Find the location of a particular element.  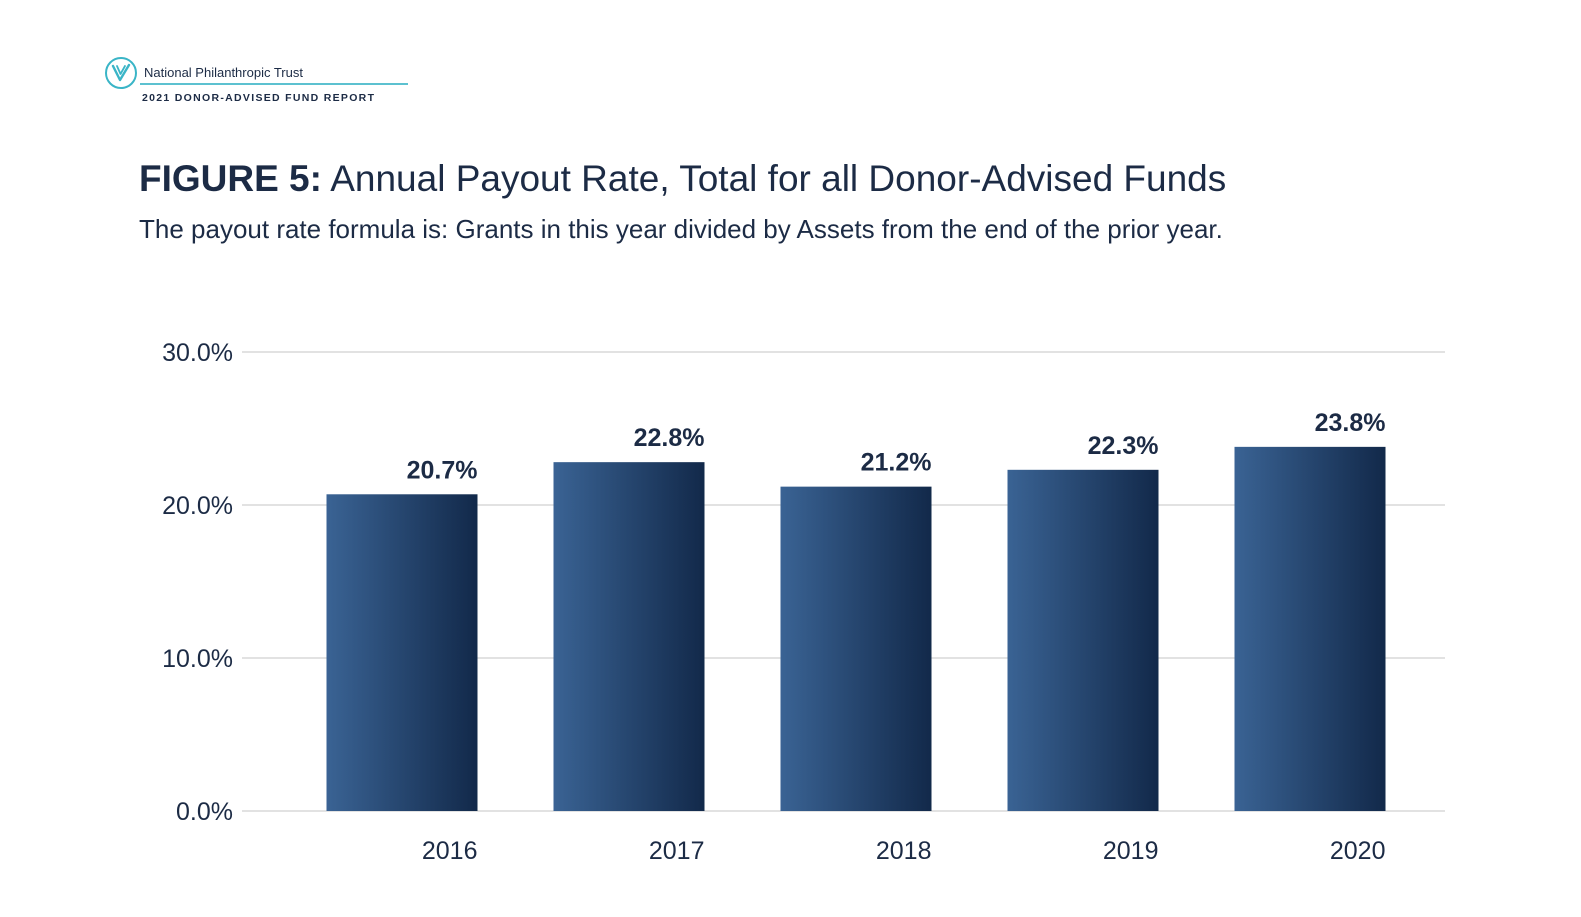

org-name: National Philanthropic Trust is located at coordinates (223, 72).